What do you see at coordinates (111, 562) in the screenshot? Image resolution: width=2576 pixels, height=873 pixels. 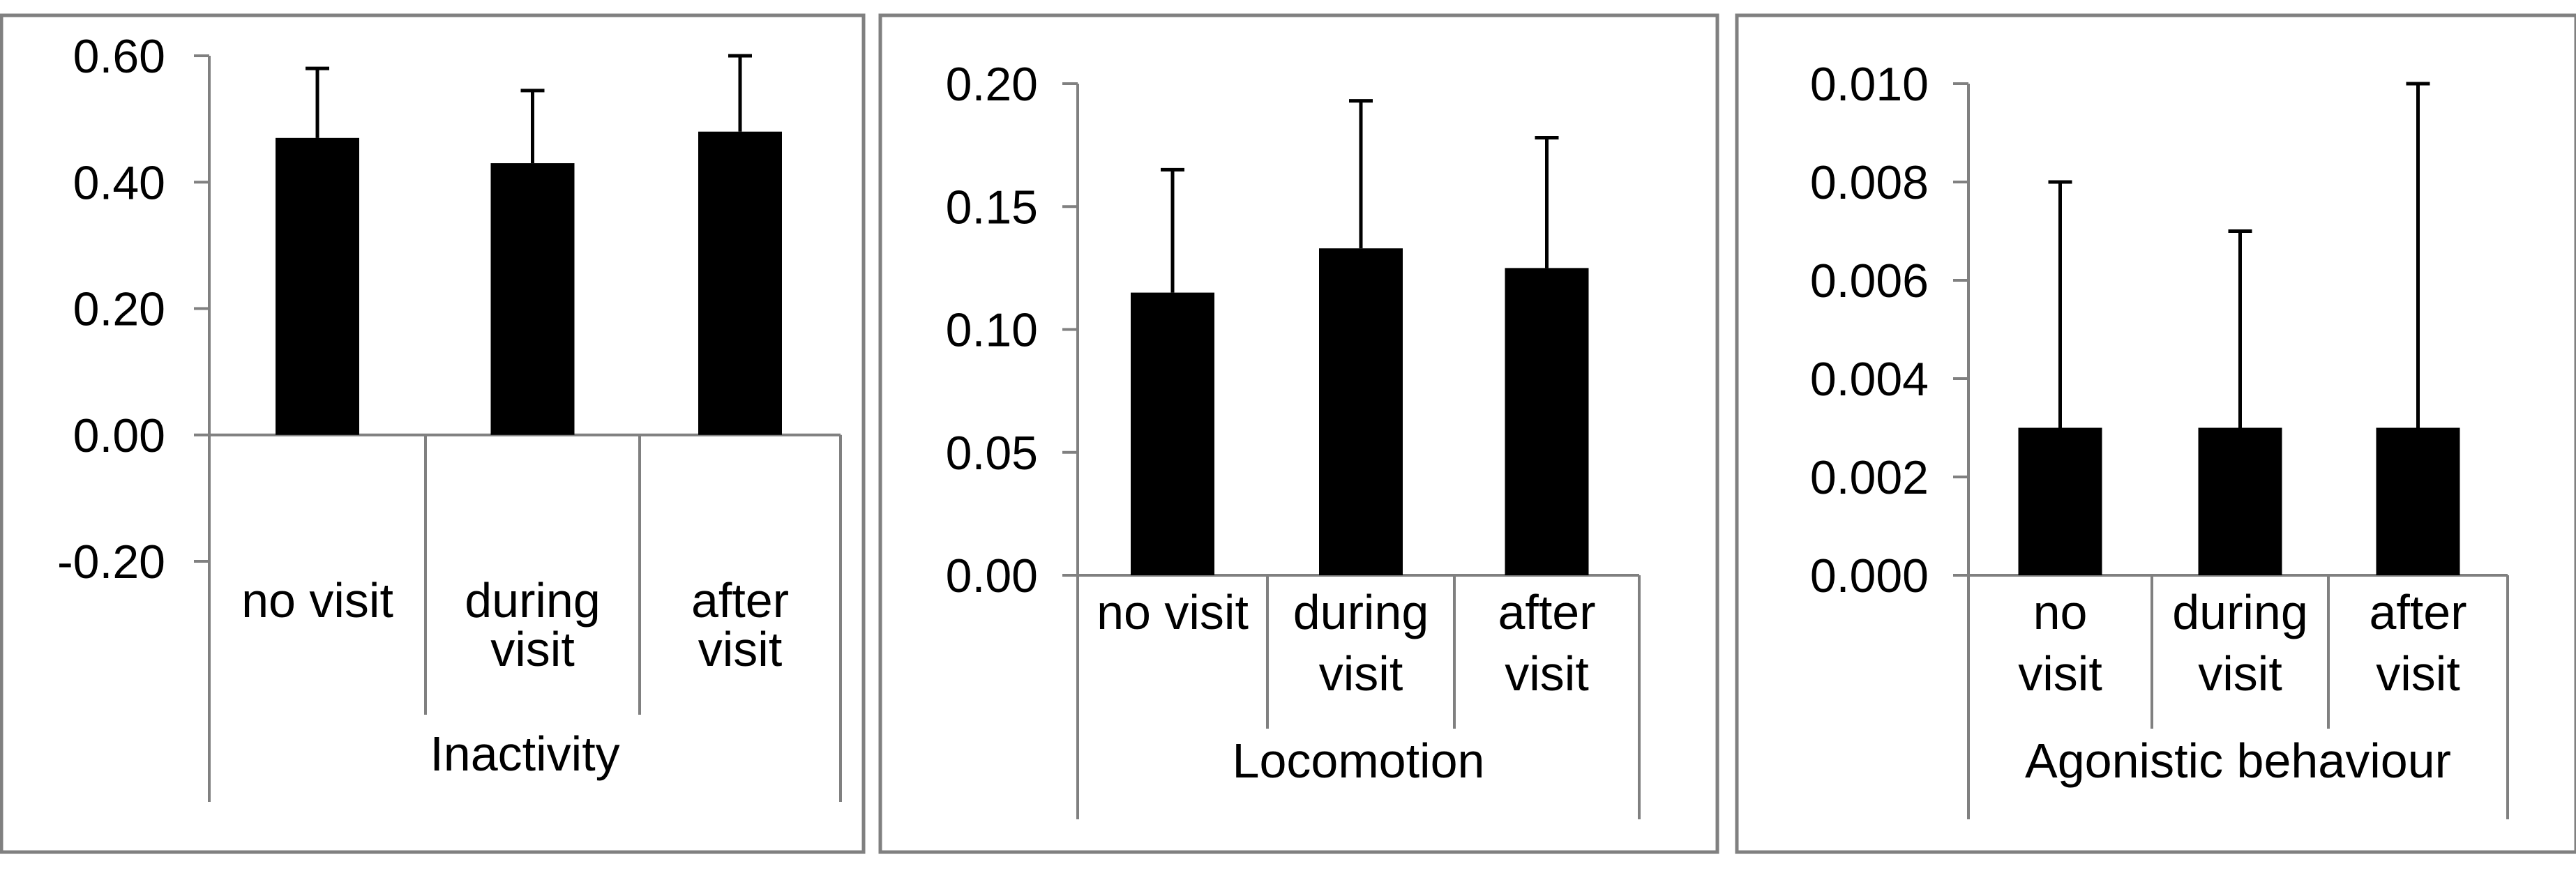 I see `y-tick-label: -0.20` at bounding box center [111, 562].